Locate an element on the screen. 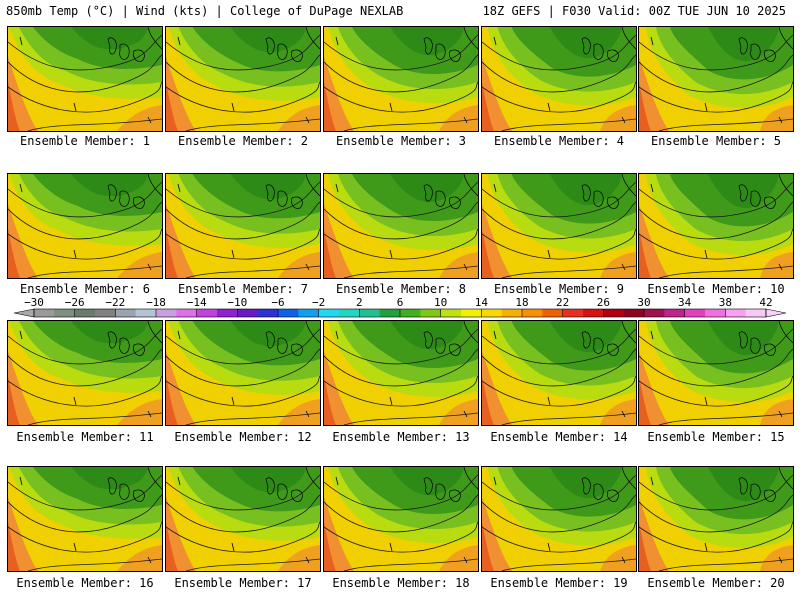 Image resolution: width=800 pixels, height=600 pixels. ensemble-member-label: Ensemble Member: 5 is located at coordinates (716, 141).